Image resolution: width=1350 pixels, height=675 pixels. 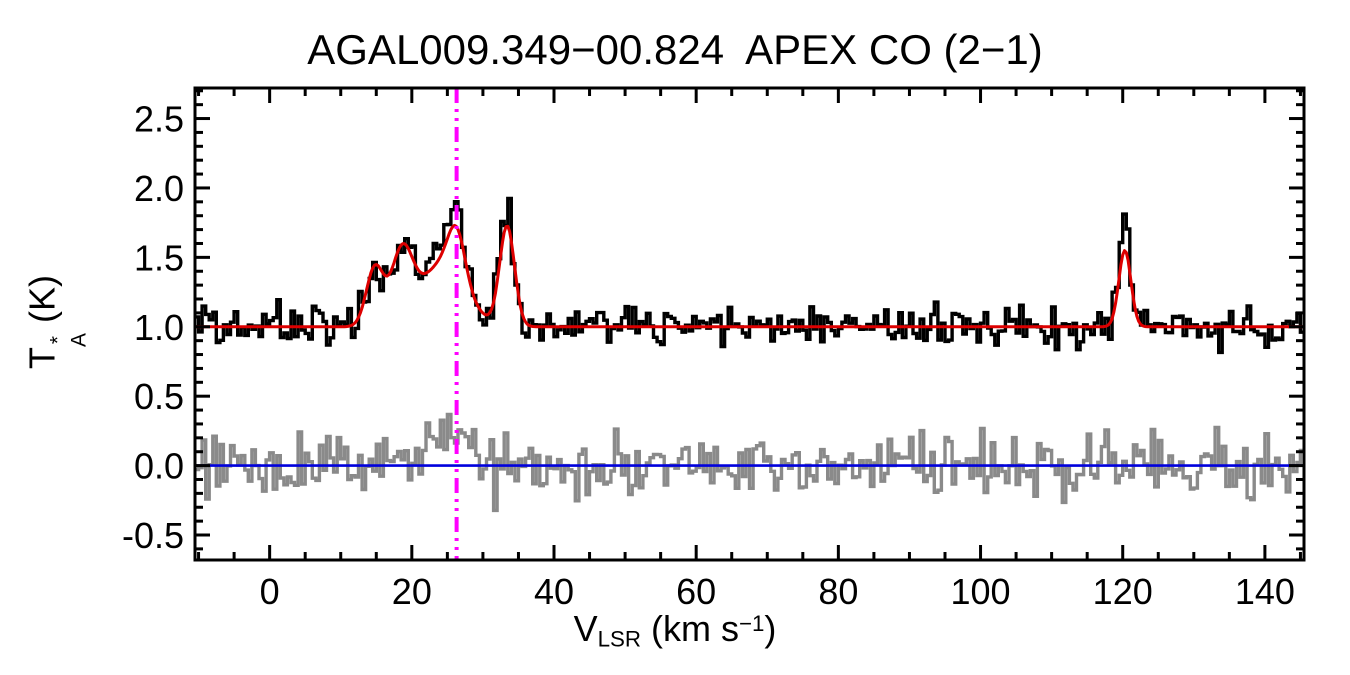 I want to click on x-tick-label: 40, so click(x=554, y=591).